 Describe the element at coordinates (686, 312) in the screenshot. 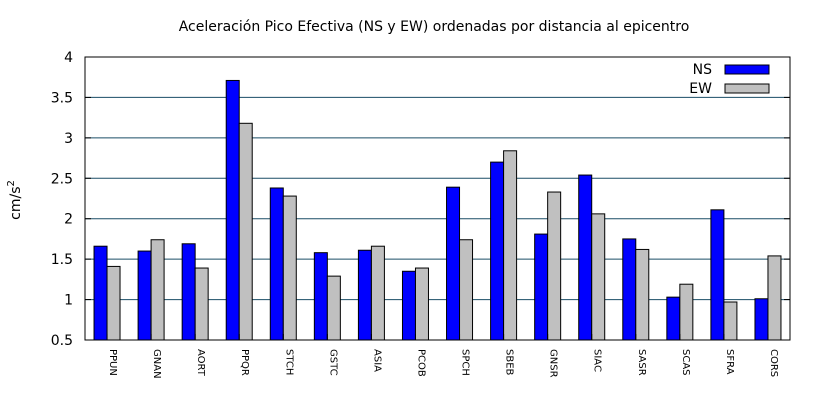

I see `bar-ew-scas` at that location.